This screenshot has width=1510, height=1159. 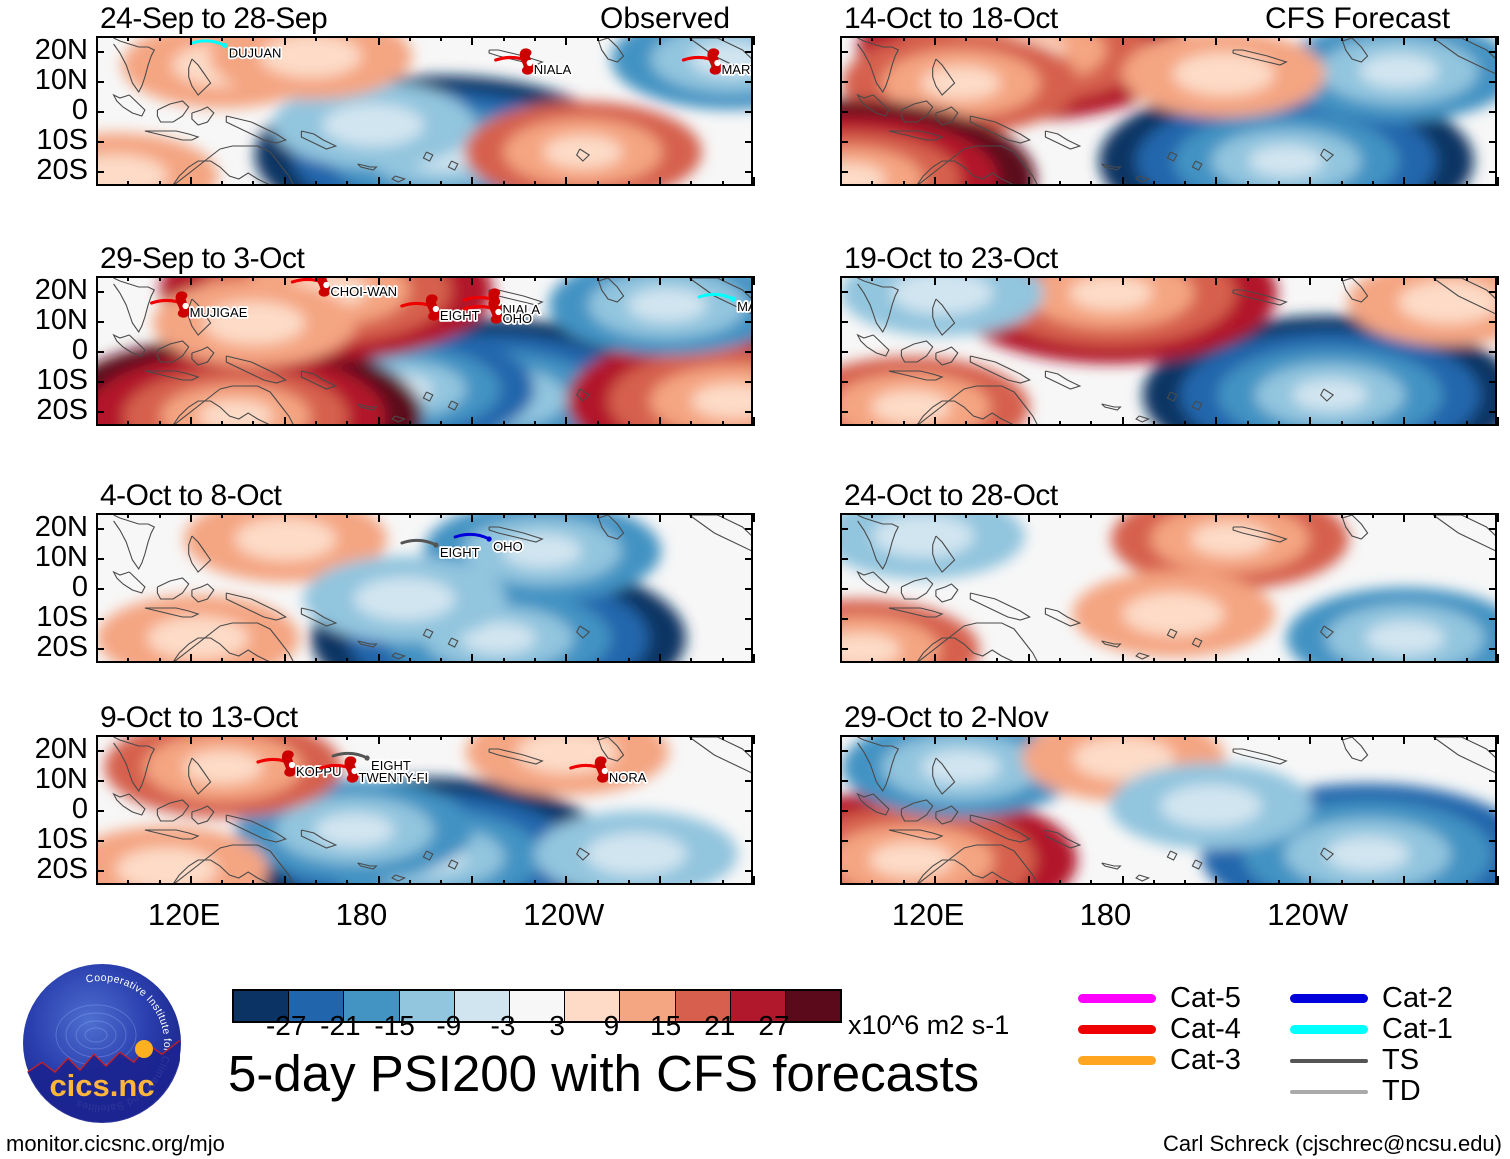 What do you see at coordinates (214, 18) in the screenshot?
I see `panel-title: 24-Sep to 28-Sep` at bounding box center [214, 18].